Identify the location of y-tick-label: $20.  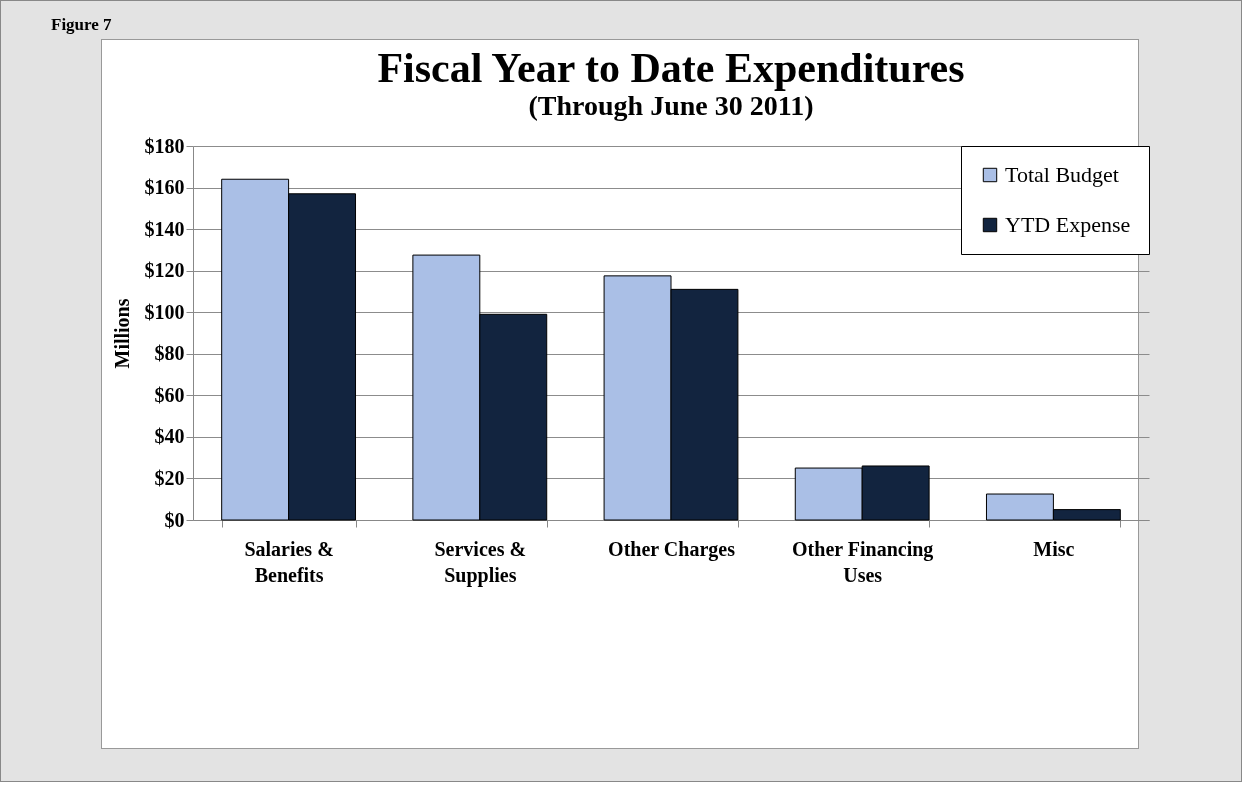
(169, 477).